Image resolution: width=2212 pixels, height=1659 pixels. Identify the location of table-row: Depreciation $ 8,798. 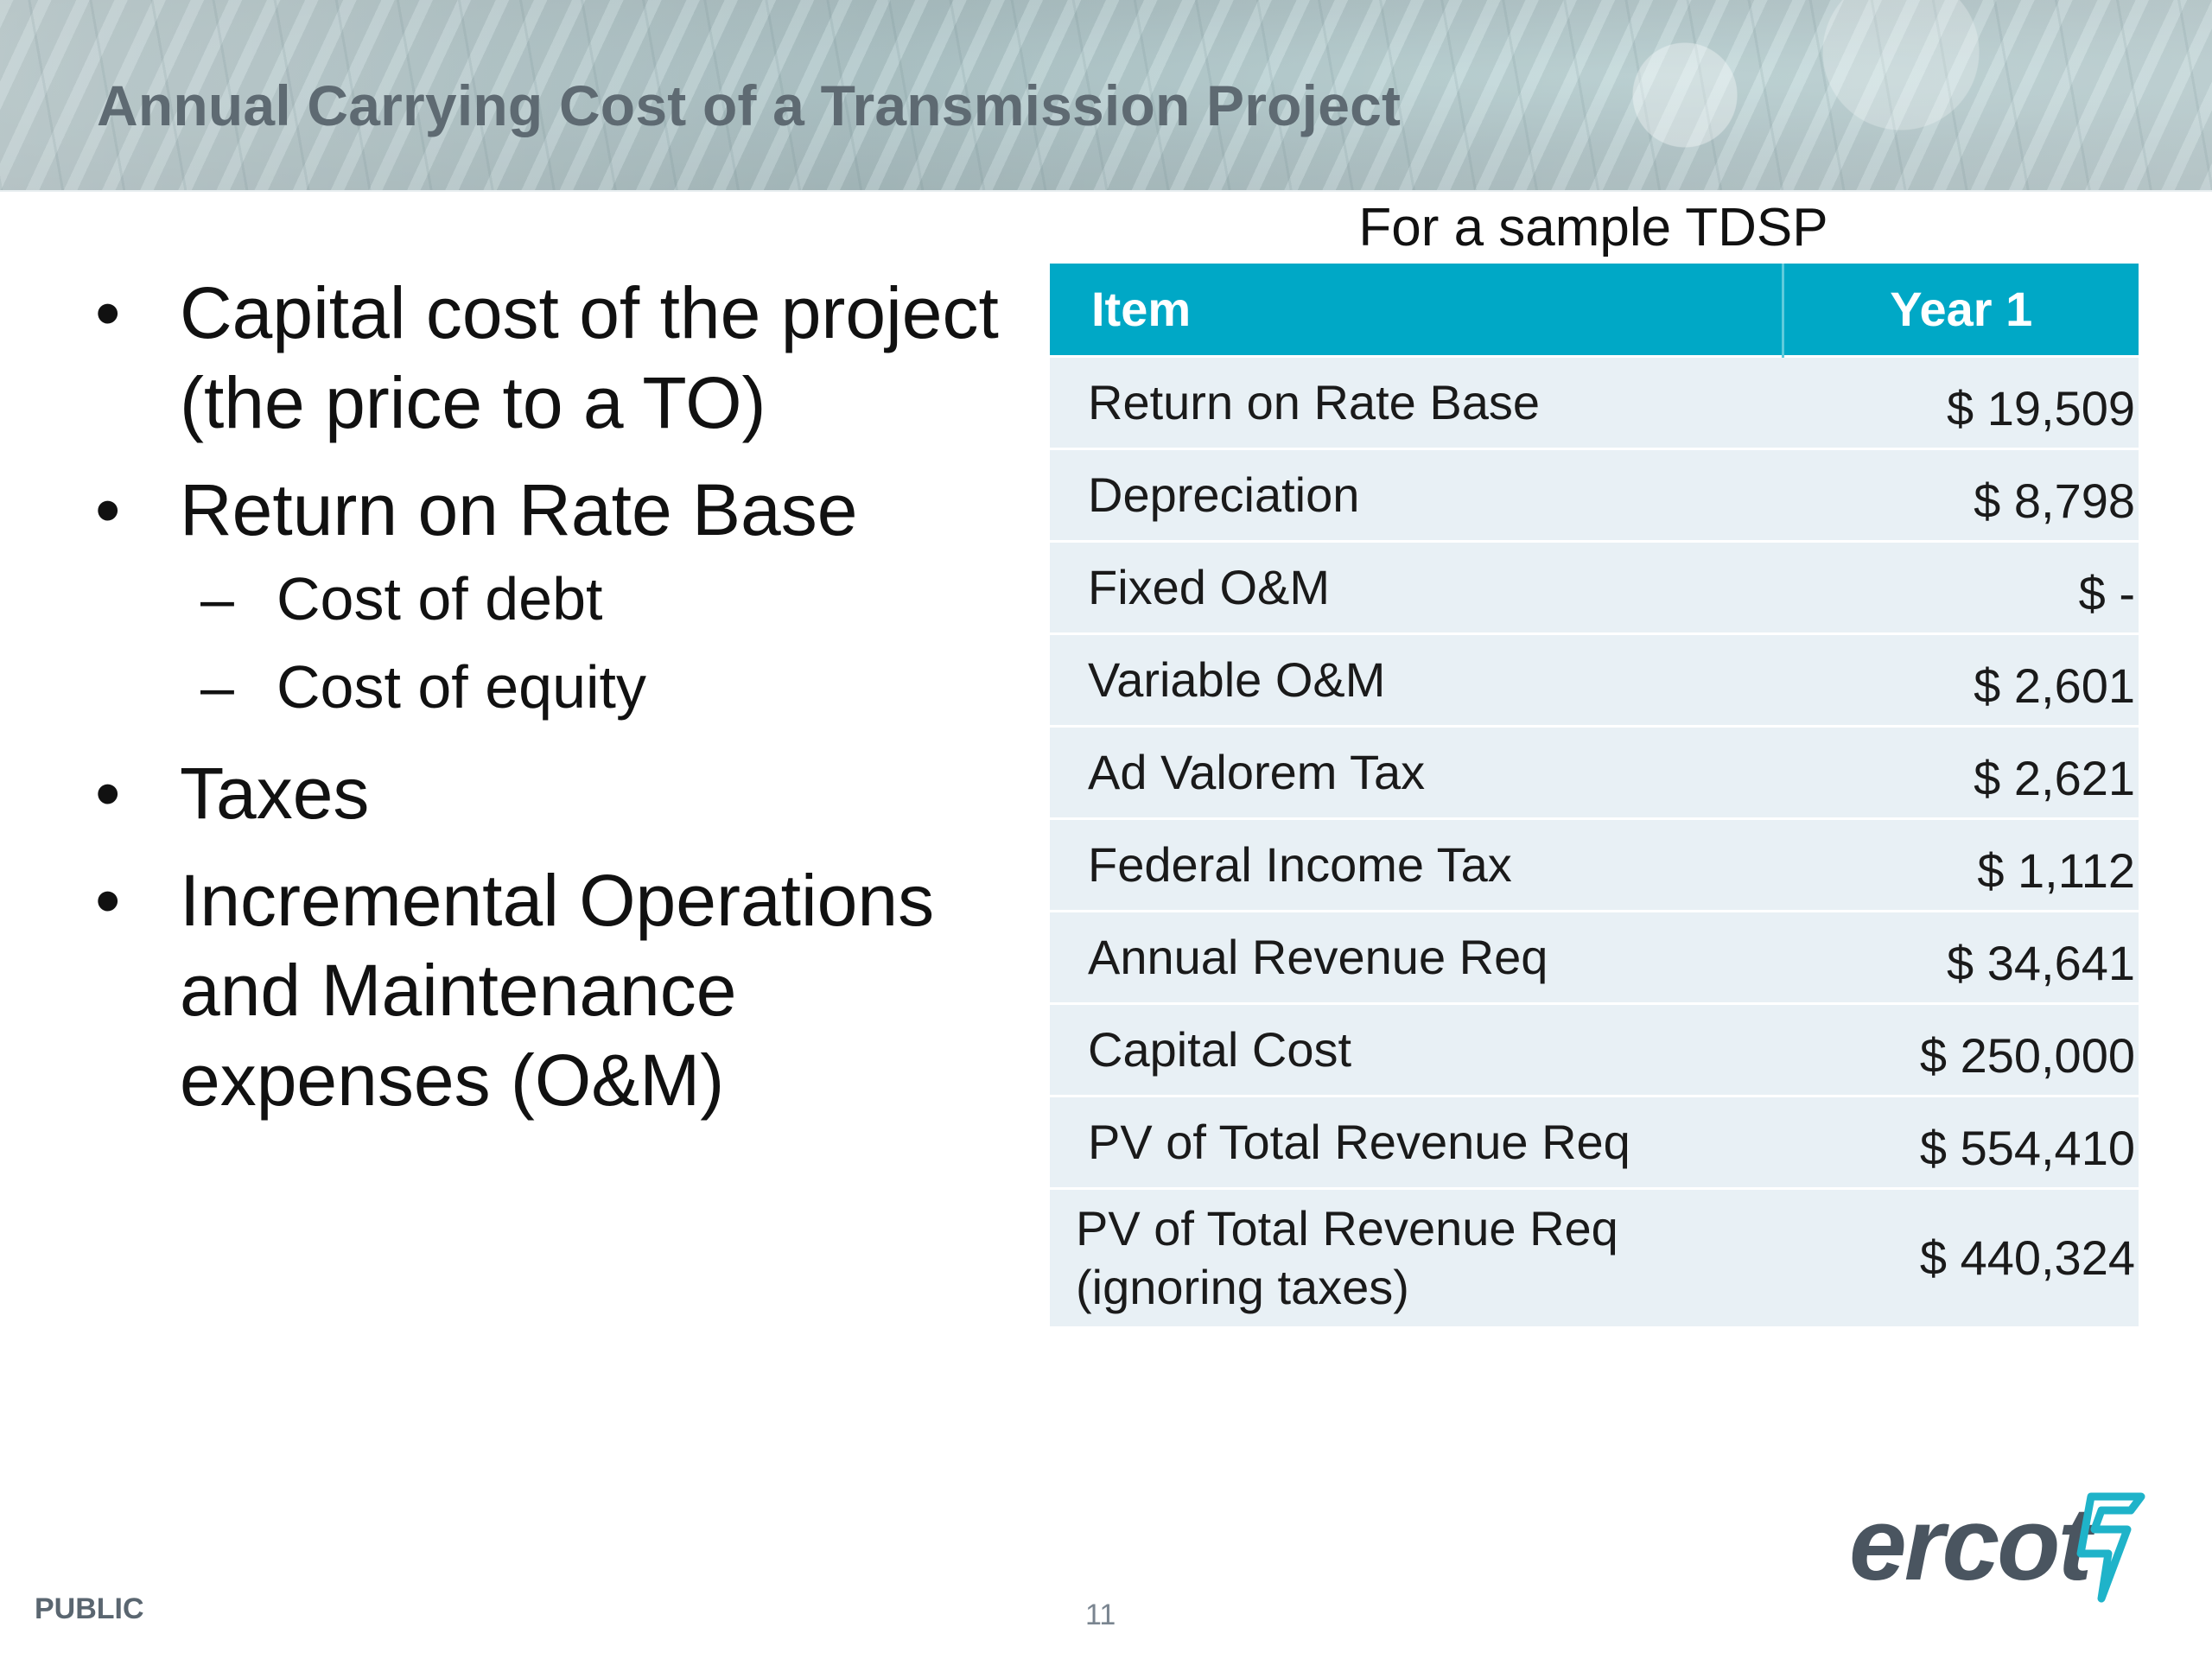
(1594, 494).